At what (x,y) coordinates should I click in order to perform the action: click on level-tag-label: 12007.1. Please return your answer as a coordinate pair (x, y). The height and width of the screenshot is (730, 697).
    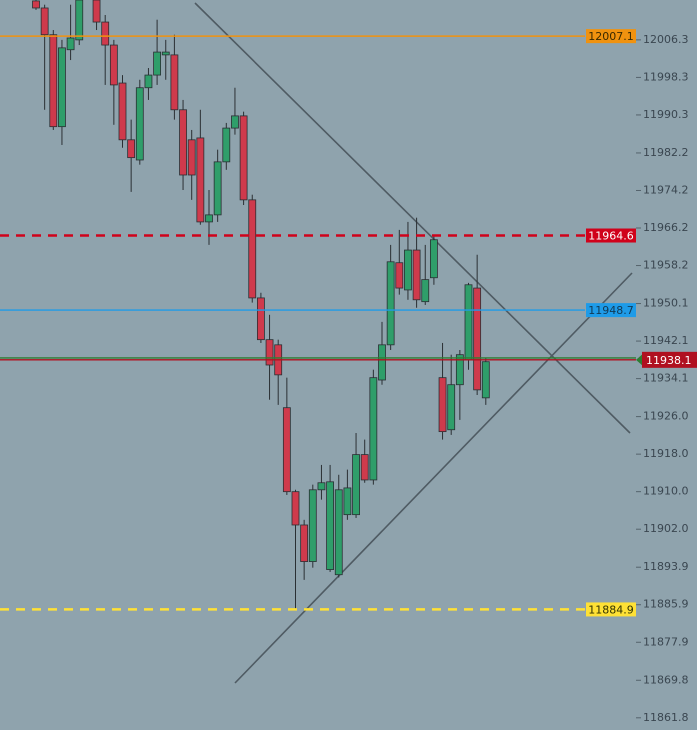
    Looking at the image, I should click on (611, 36).